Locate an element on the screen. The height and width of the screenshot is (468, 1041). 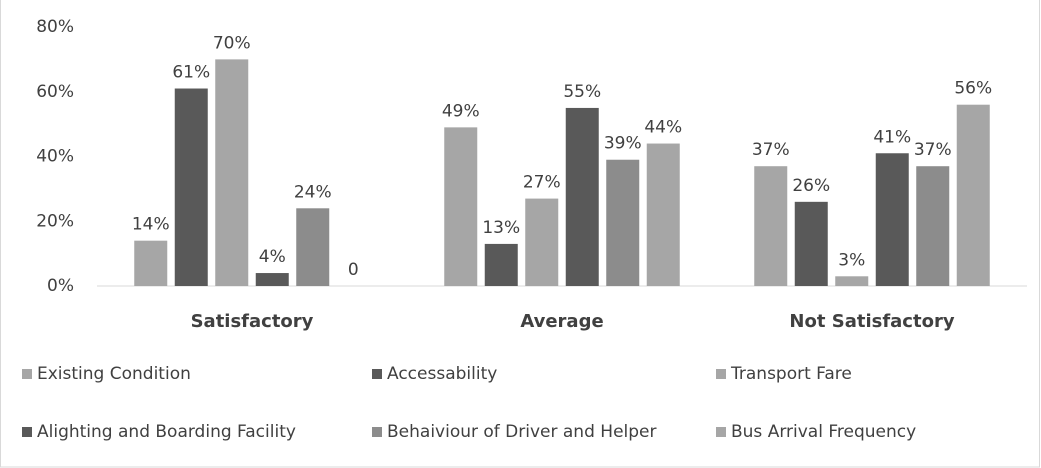
y-tick-label: 20% is located at coordinates (55, 221).